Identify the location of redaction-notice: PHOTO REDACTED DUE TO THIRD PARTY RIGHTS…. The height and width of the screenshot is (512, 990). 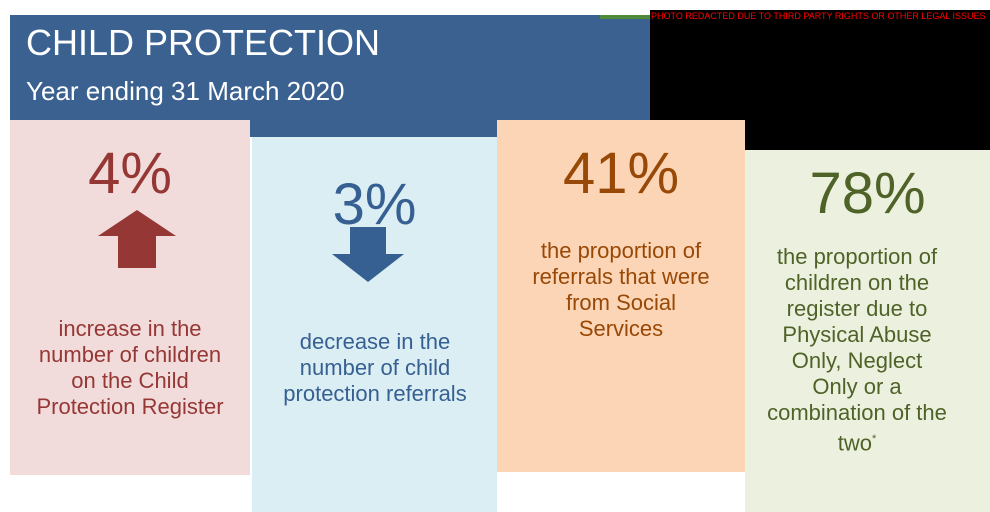
(818, 16).